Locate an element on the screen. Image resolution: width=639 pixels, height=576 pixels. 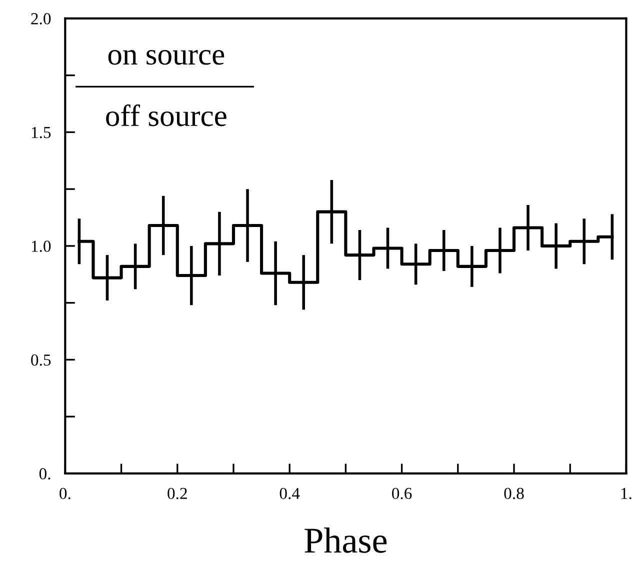
x-tick-label: 0.8 is located at coordinates (514, 494).